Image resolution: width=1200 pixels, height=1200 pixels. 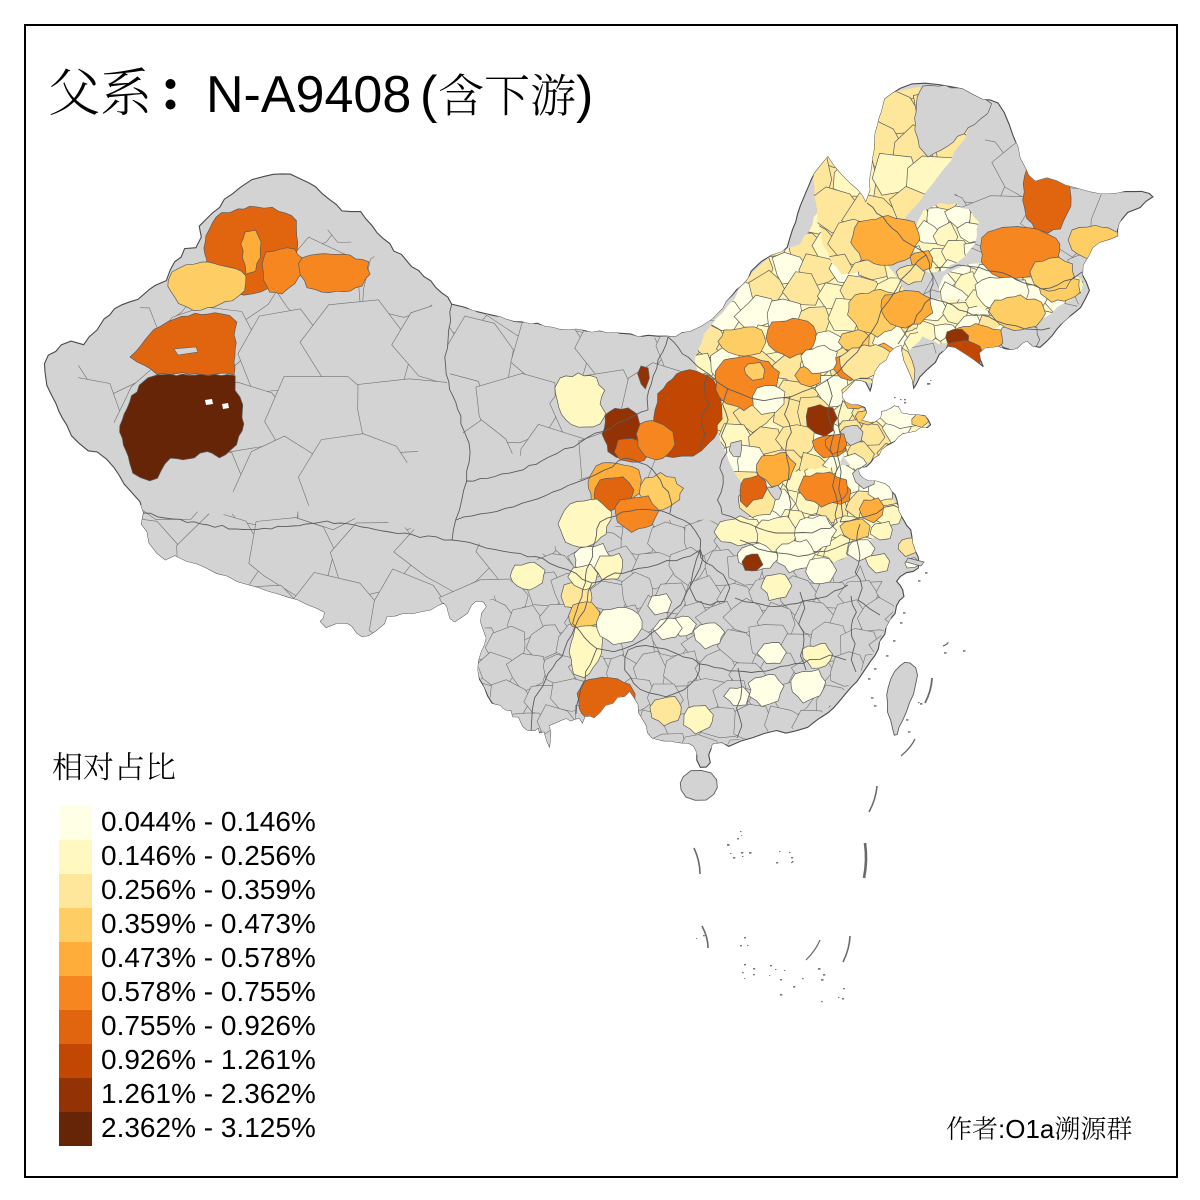 What do you see at coordinates (308, 95) in the screenshot?
I see `svg-text: N-A9408` at bounding box center [308, 95].